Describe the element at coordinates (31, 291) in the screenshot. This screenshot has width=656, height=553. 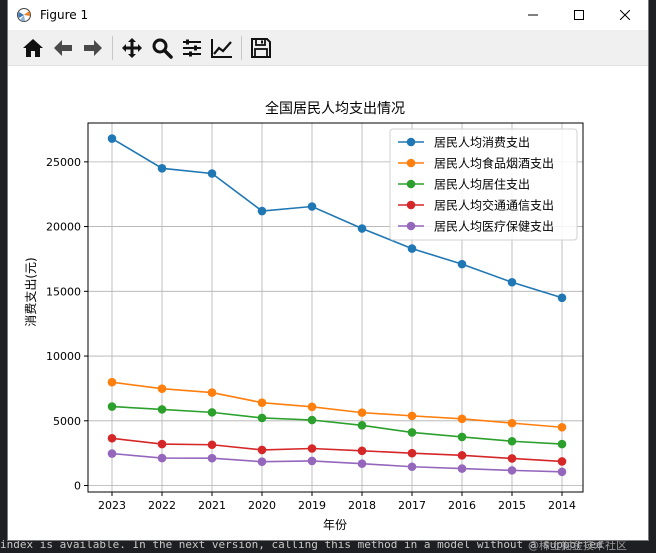
I see `y-axis-label: 消费支出(元)` at that location.